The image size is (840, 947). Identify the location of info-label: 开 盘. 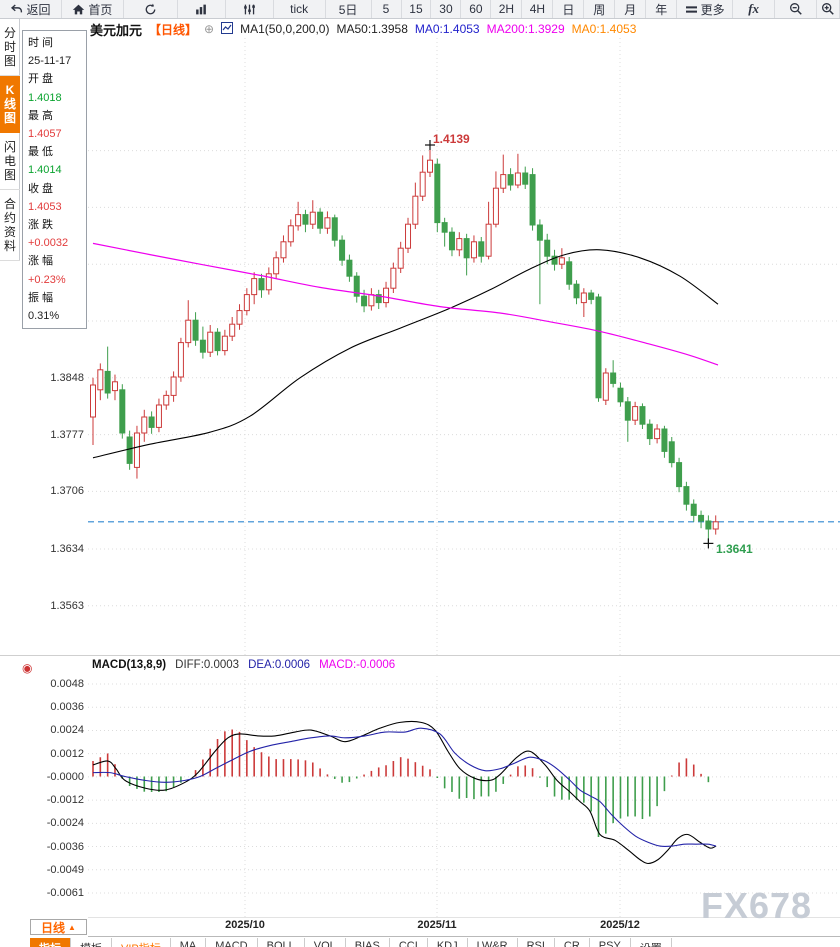
(41, 79).